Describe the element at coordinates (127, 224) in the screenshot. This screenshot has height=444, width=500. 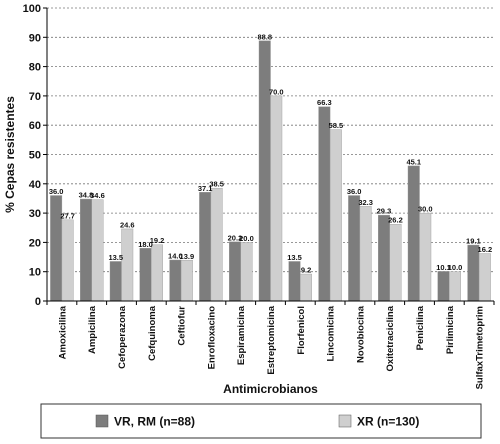
I see `data-label: 24.6` at that location.